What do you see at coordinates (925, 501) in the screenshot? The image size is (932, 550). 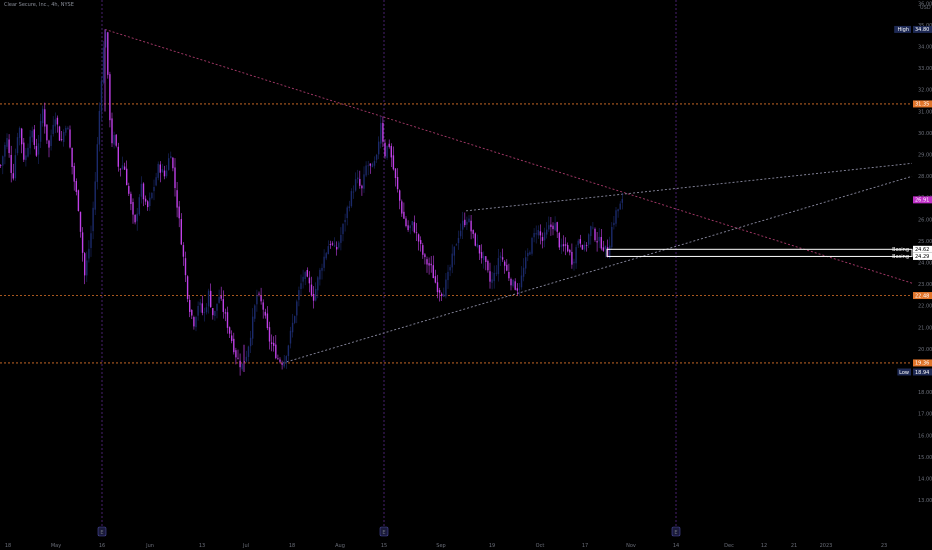 I see `price-tick-label: 13.00` at bounding box center [925, 501].